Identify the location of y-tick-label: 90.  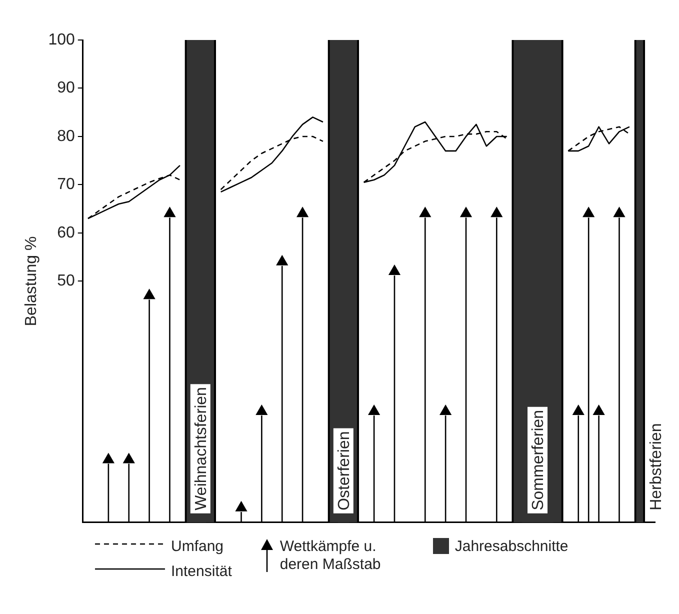
(66, 88).